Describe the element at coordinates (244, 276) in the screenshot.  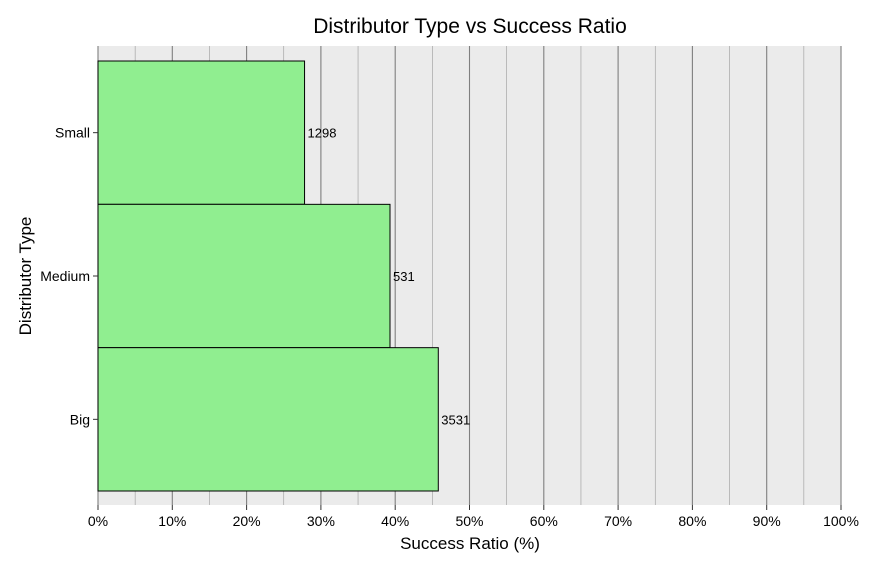
I see `bar-medium` at that location.